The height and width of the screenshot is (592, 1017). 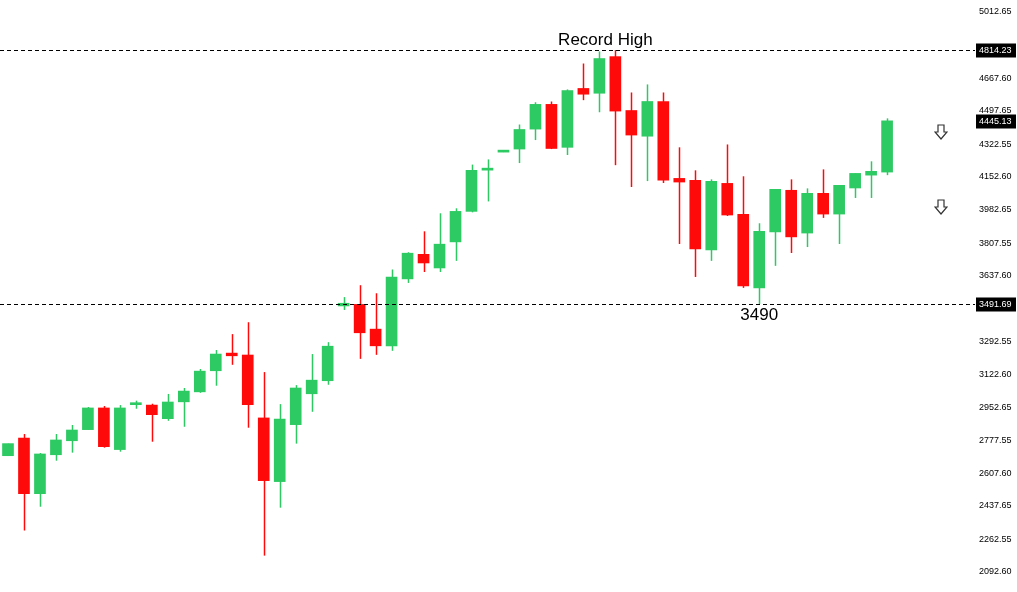 What do you see at coordinates (995, 11) in the screenshot?
I see `y-tick-label: 5012.65` at bounding box center [995, 11].